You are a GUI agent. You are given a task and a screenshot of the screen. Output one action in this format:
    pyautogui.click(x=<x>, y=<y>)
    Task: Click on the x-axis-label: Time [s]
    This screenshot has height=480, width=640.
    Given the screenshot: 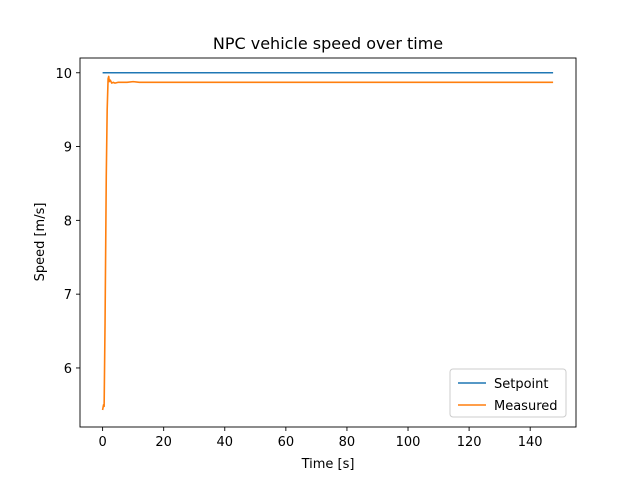 What is the action you would take?
    pyautogui.click(x=328, y=464)
    